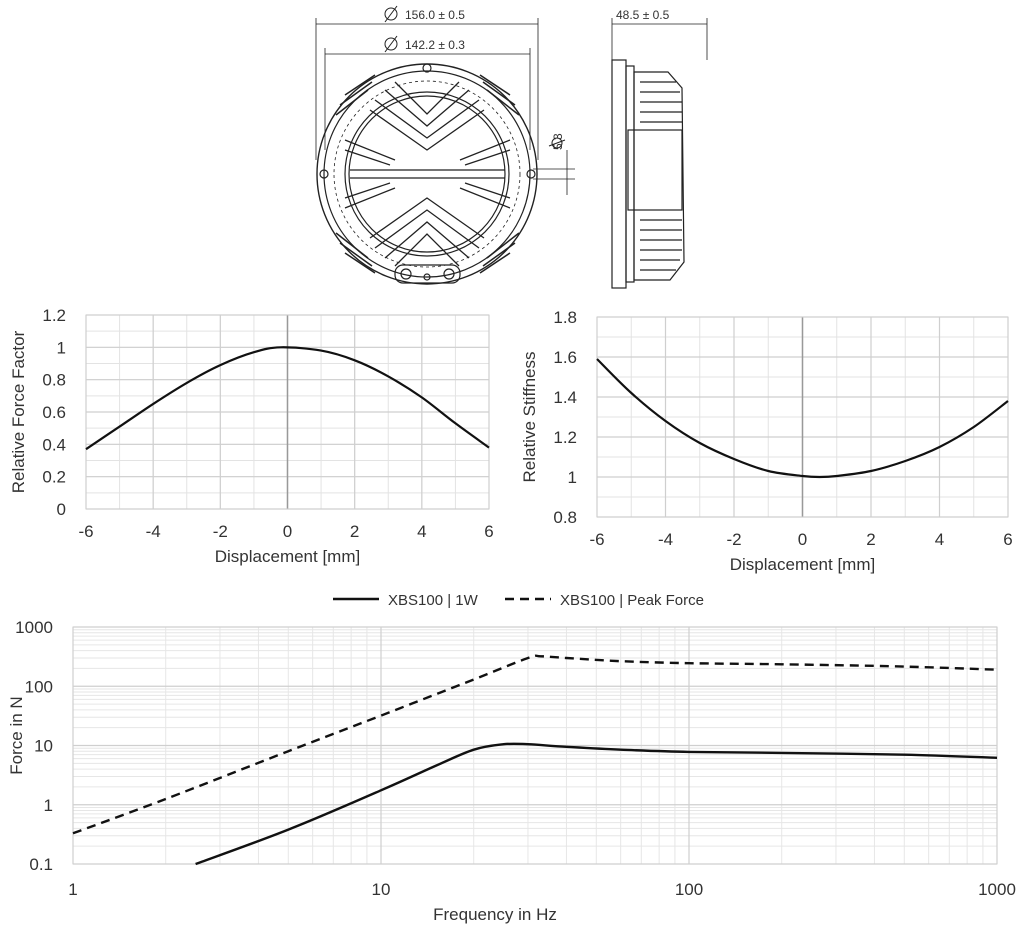  What do you see at coordinates (72, 889) in the screenshot?
I see `x-tick-label: 1` at bounding box center [72, 889].